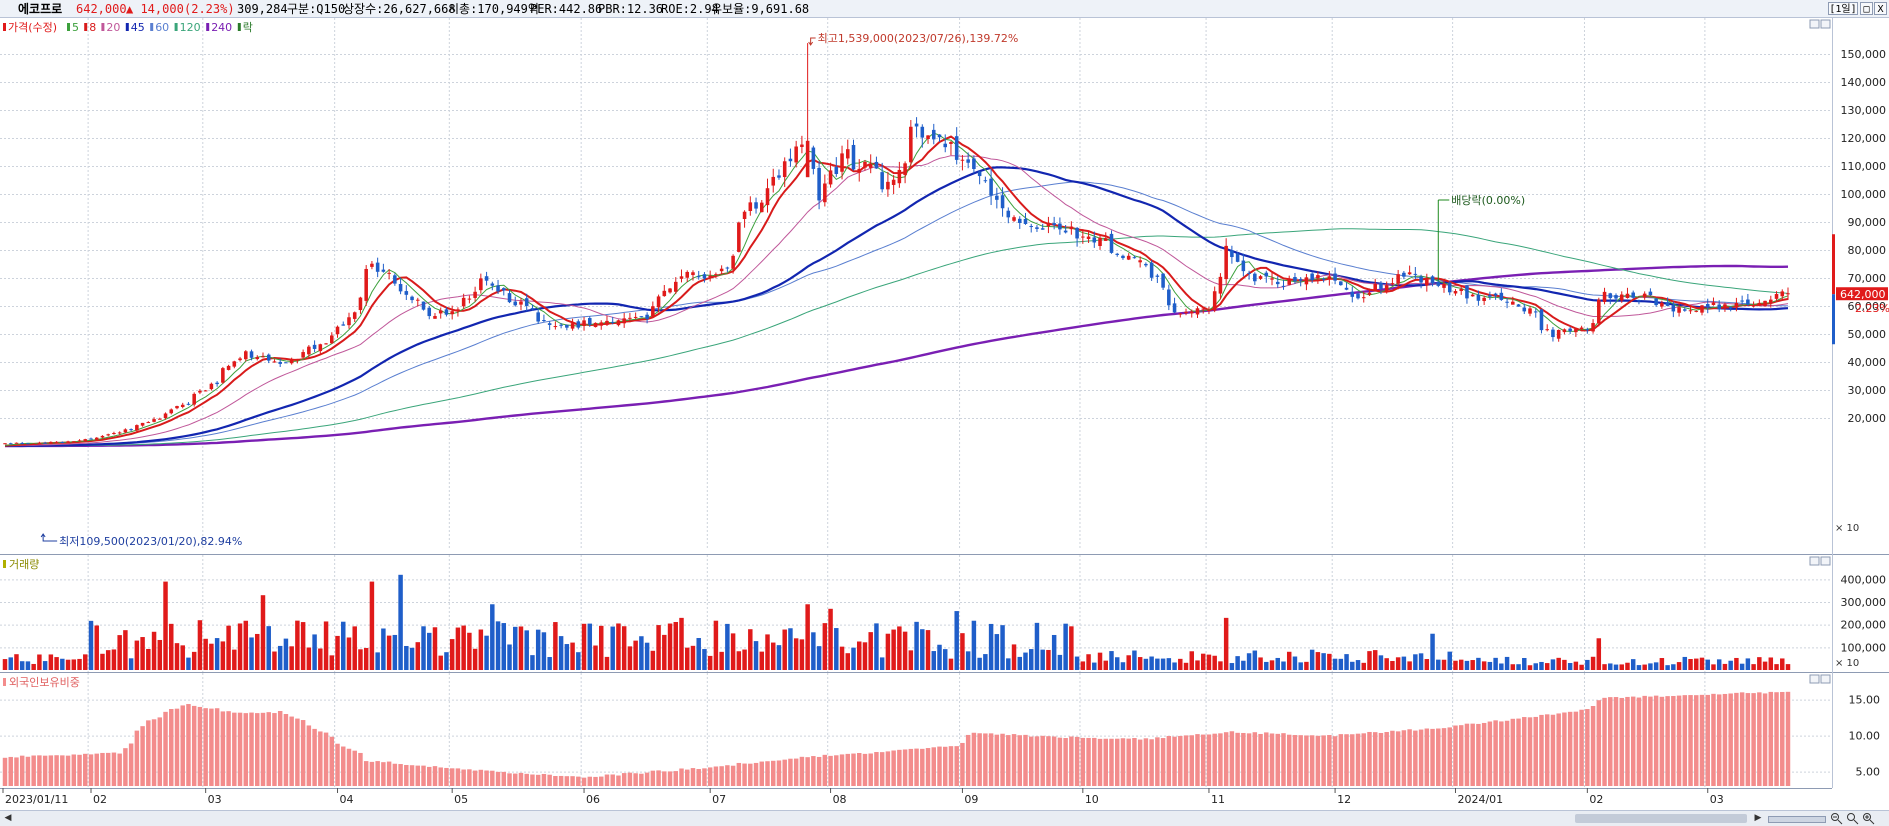 The height and width of the screenshot is (826, 1889). I want to click on volume-tick-label: 400,000, so click(1864, 579).